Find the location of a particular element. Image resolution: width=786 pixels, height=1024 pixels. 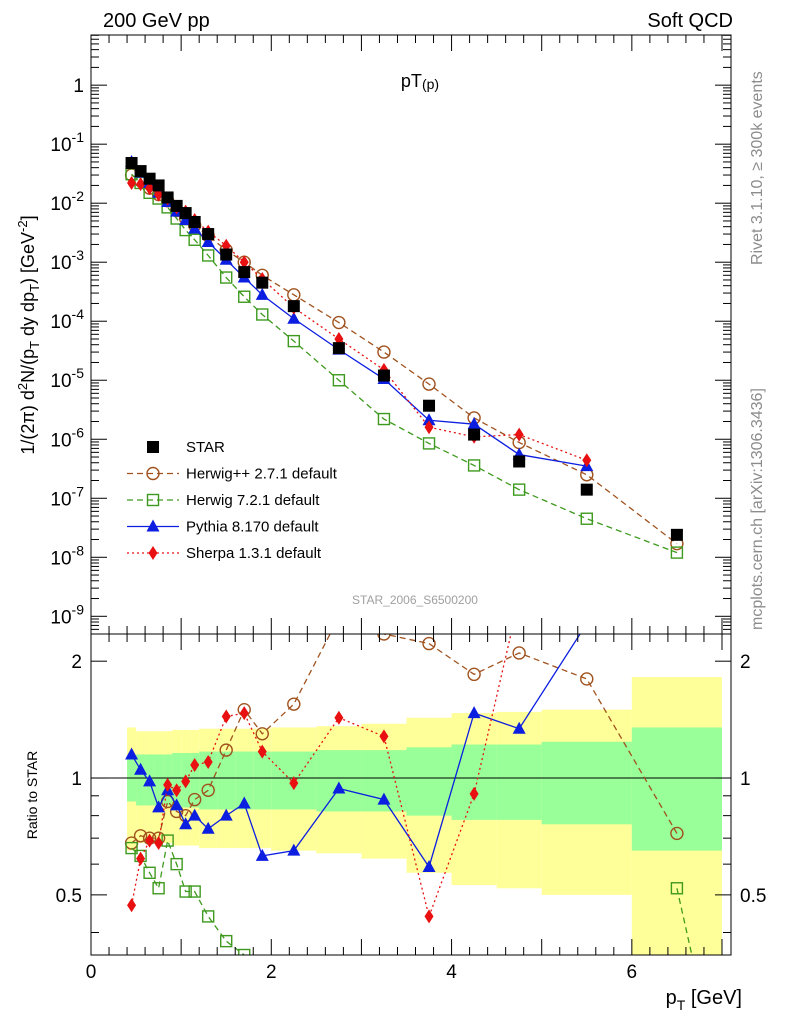

legend-label: Herwig++ 2.7.1 default is located at coordinates (262, 474).